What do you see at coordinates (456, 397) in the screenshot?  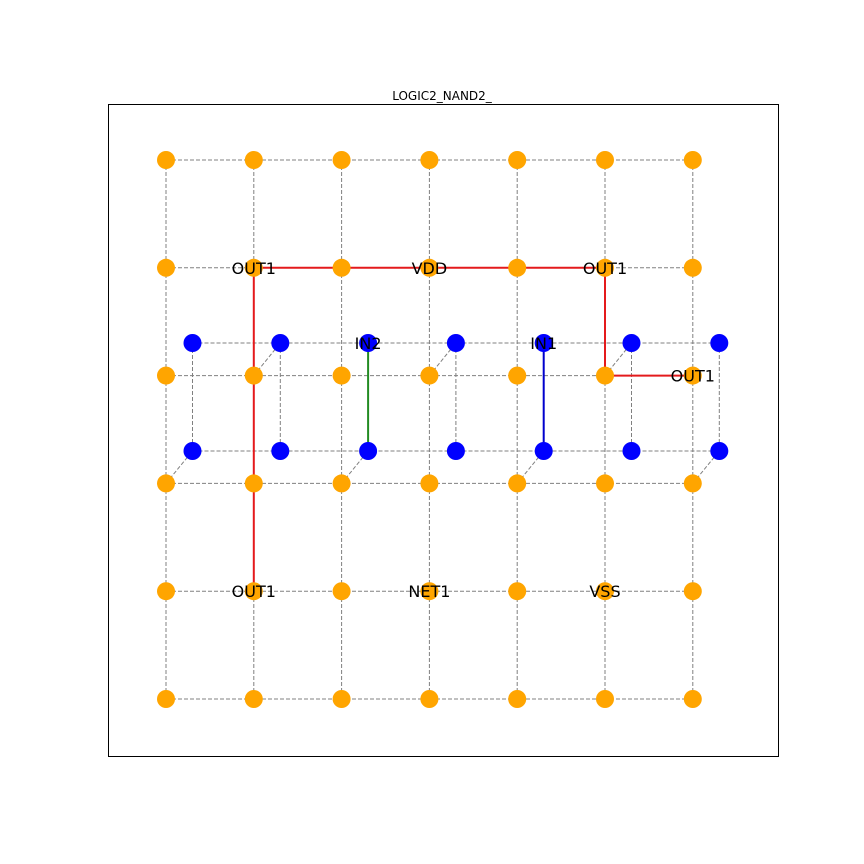 I see `upper-layer-nodes` at bounding box center [456, 397].